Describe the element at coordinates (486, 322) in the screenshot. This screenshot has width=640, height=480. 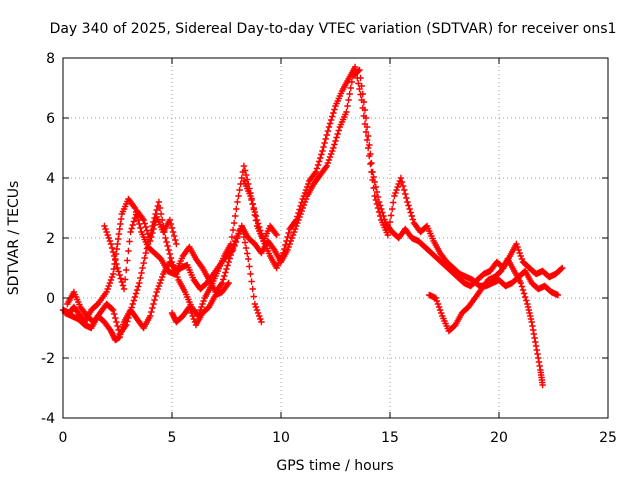
I see `series-track-e` at that location.